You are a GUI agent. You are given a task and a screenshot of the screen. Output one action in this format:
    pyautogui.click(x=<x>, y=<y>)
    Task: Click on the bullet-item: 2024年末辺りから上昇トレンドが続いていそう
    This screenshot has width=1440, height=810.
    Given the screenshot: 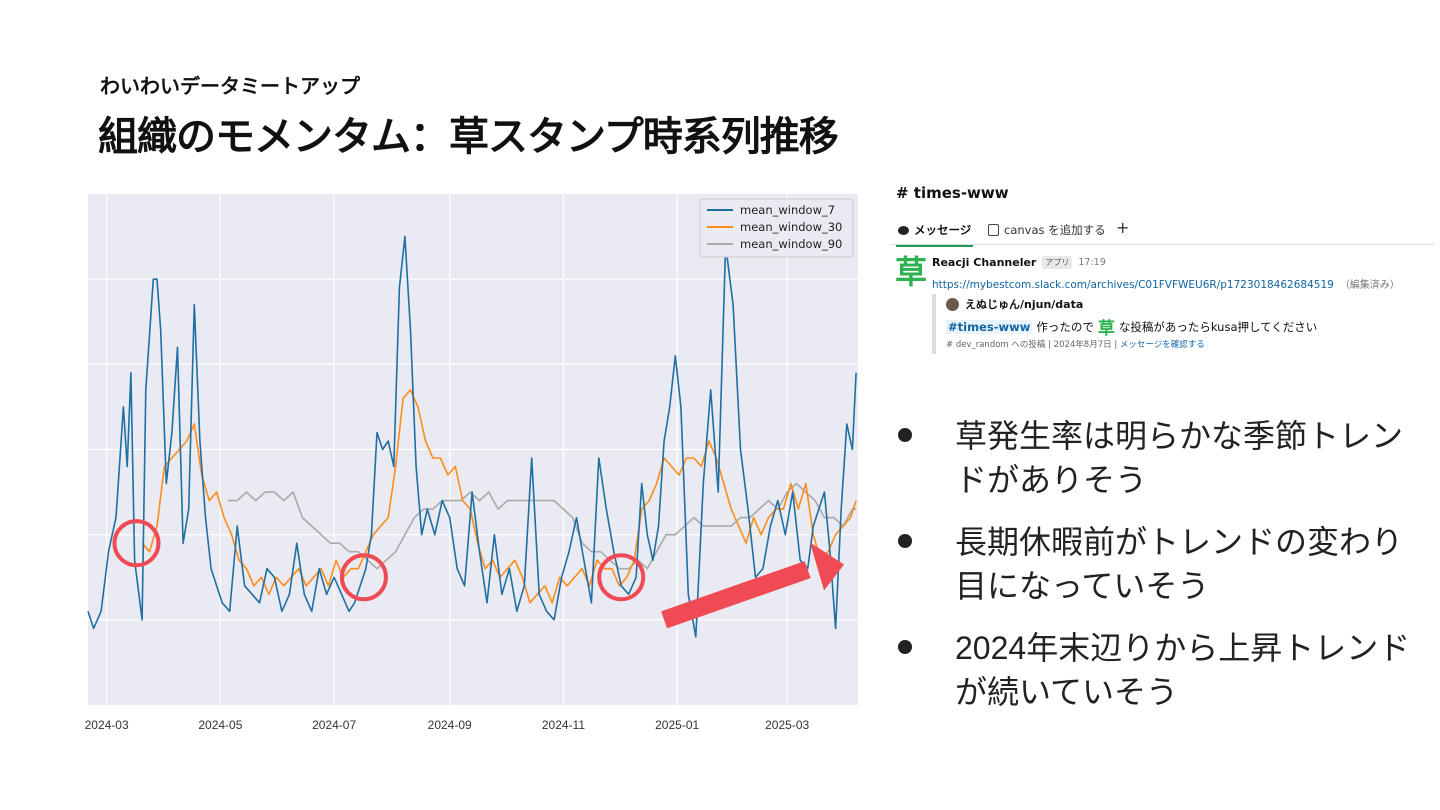 What is the action you would take?
    pyautogui.click(x=1155, y=670)
    